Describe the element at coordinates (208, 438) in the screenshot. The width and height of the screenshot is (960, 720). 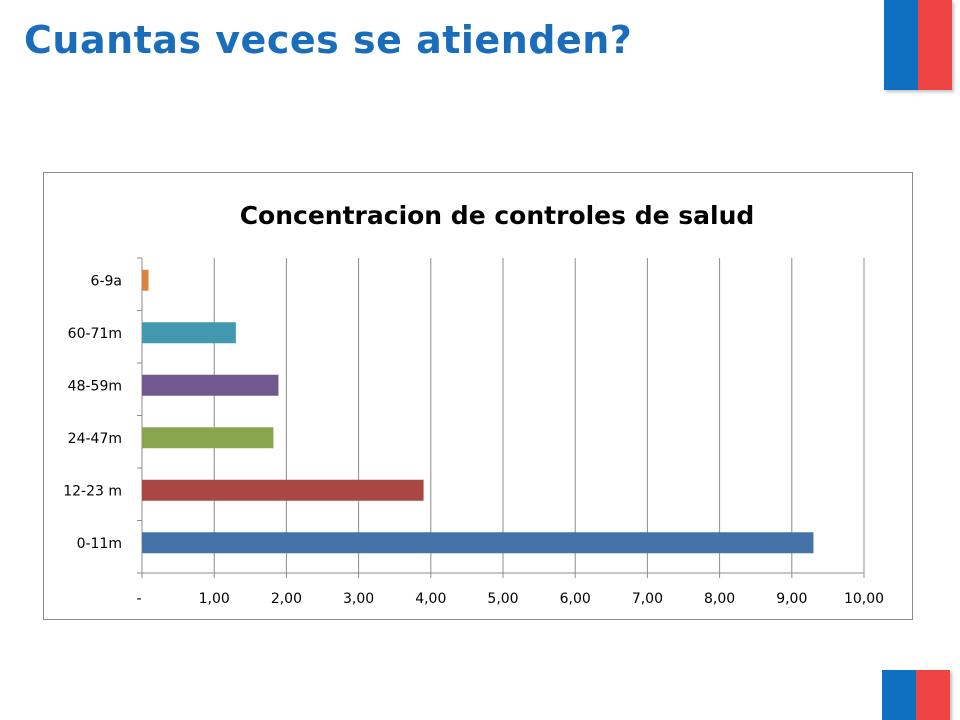
I see `bar-24-47m` at that location.